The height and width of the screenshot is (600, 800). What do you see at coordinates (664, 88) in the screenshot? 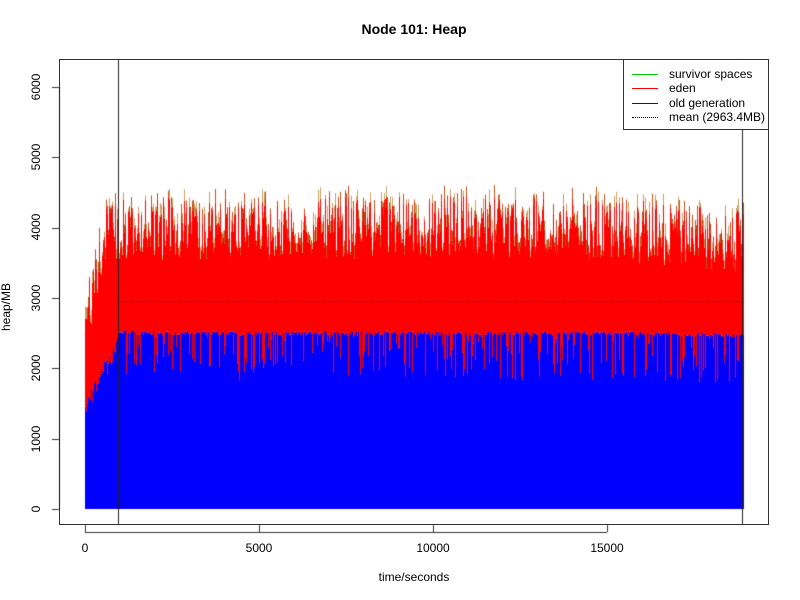
I see `legend-item-eden: eden` at bounding box center [664, 88].